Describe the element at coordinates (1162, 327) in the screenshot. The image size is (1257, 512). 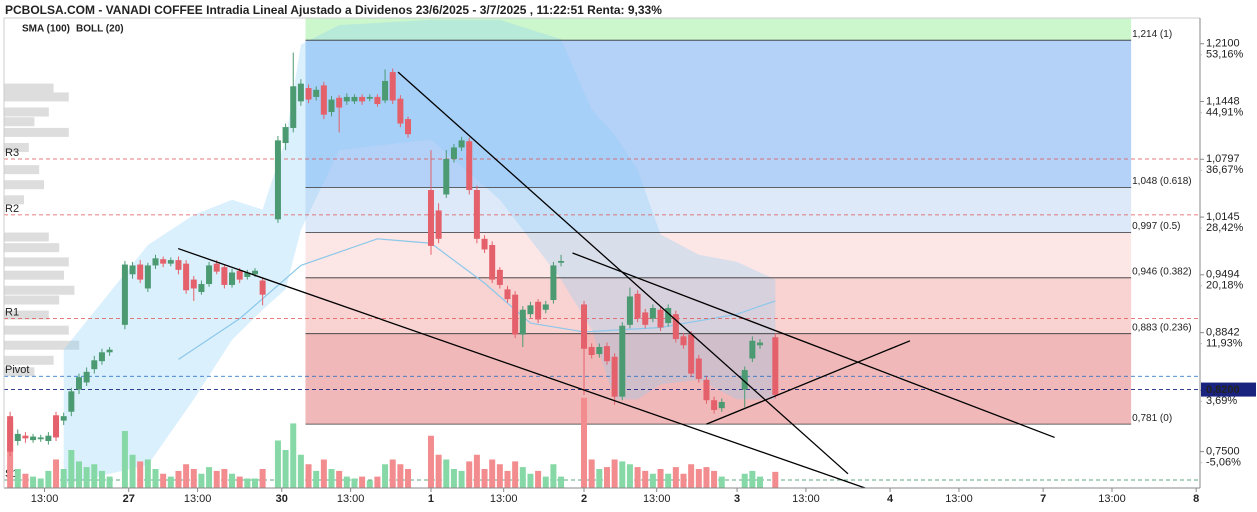
I see `fib-label: 0,883 (0.236)` at that location.